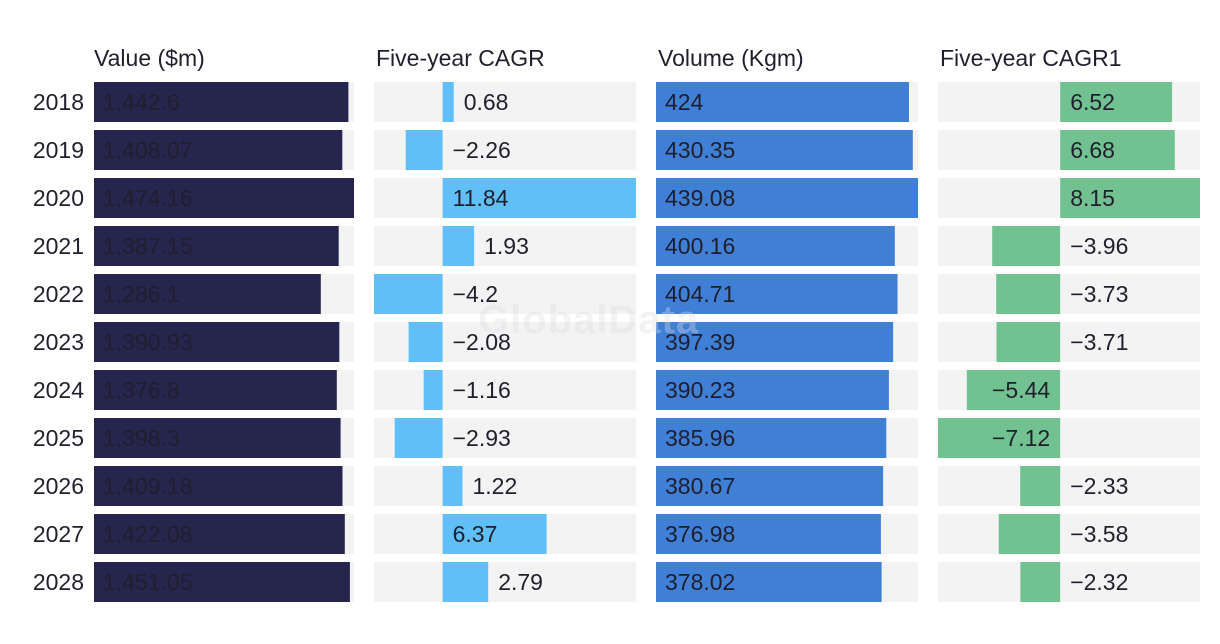 This screenshot has height=644, width=1220. Describe the element at coordinates (1092, 102) in the screenshot. I see `data-label: 6.52` at that location.